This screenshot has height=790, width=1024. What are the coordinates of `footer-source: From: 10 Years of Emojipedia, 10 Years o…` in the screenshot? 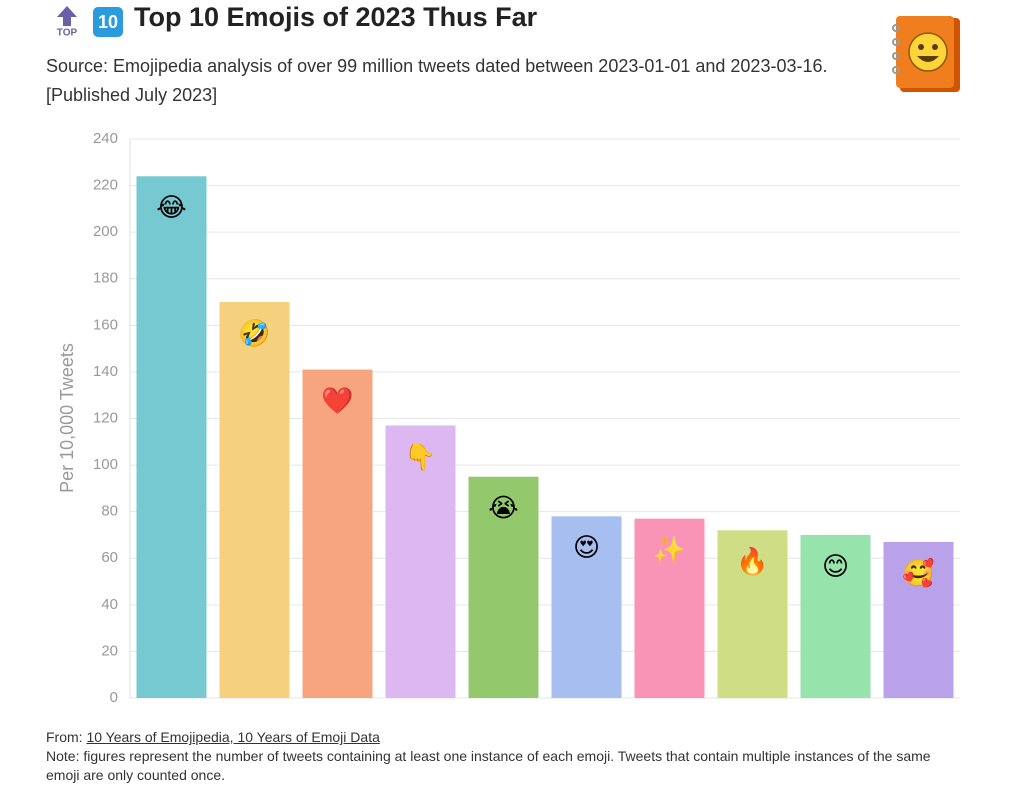 It's located at (506, 737).